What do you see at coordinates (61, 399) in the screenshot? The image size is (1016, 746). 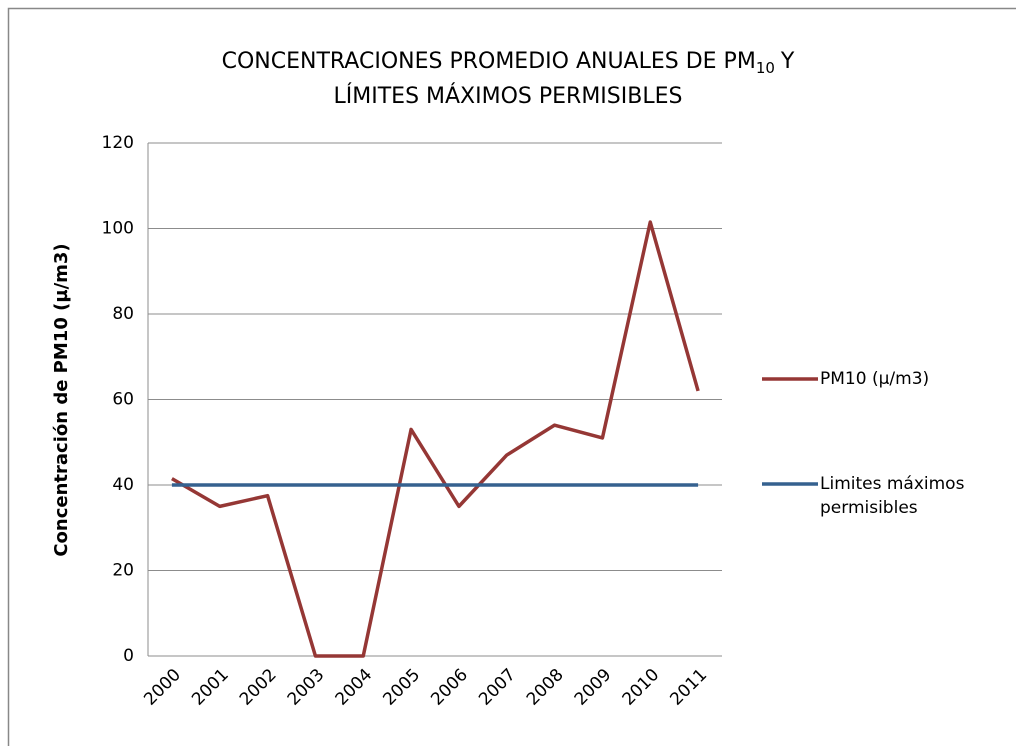 I see `y-axis-label: Concentración de PM10 (µ/m3)` at bounding box center [61, 399].